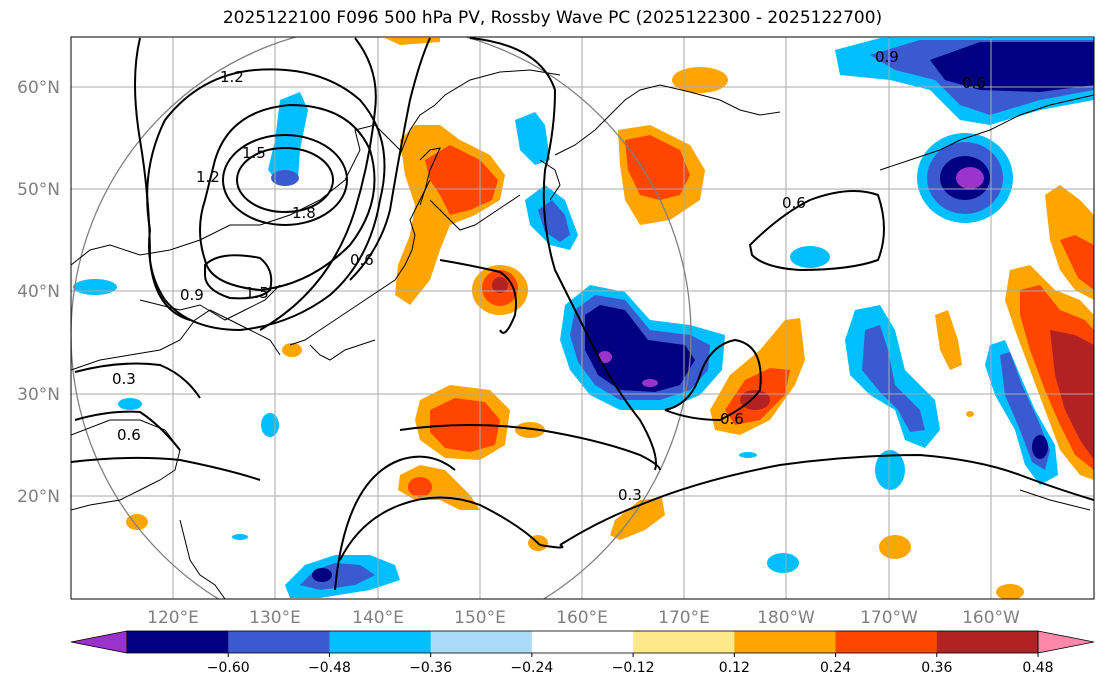 Image resolution: width=1105 pixels, height=692 pixels. I want to click on colorbar-tick-label: 0.36, so click(936, 668).